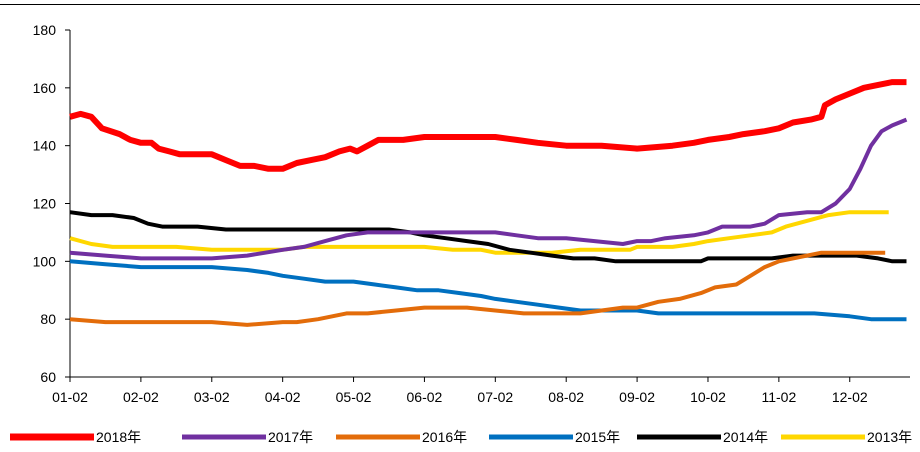 The image size is (920, 452). What do you see at coordinates (45, 146) in the screenshot?
I see `y-tick-label: 140` at bounding box center [45, 146].